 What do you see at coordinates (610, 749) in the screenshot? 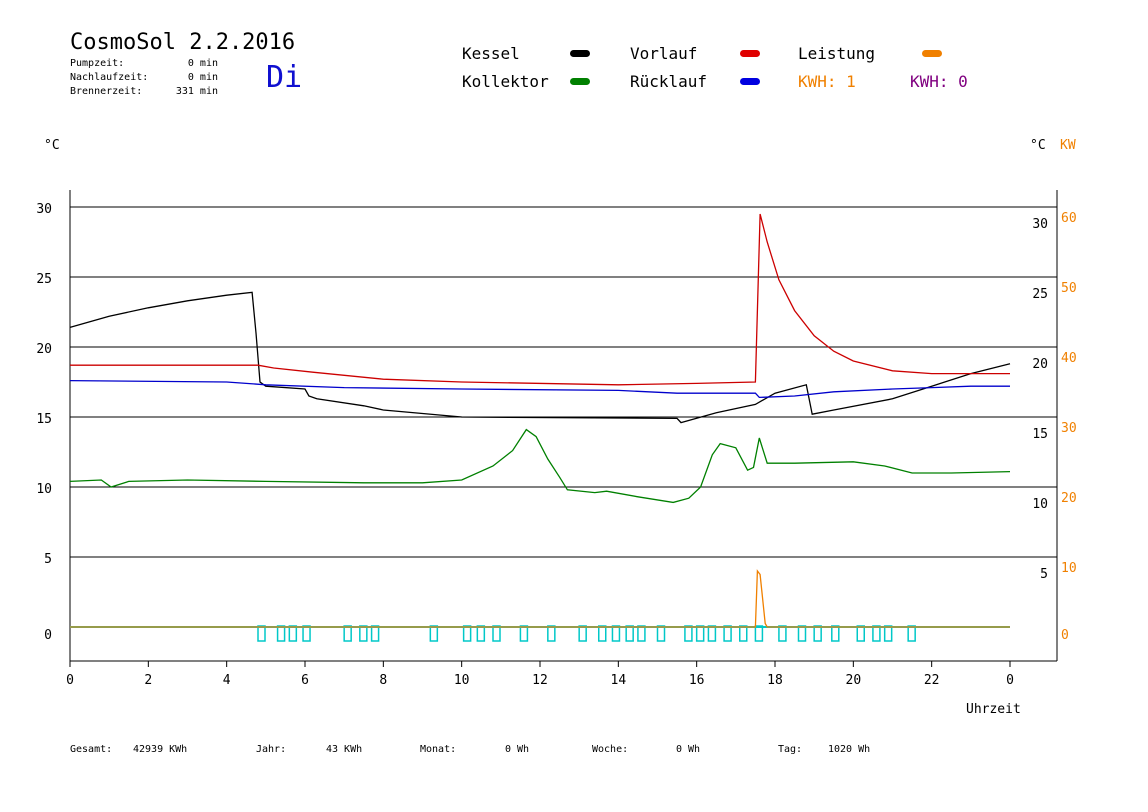
I see `footer-woche-label: Woche:` at bounding box center [610, 749].